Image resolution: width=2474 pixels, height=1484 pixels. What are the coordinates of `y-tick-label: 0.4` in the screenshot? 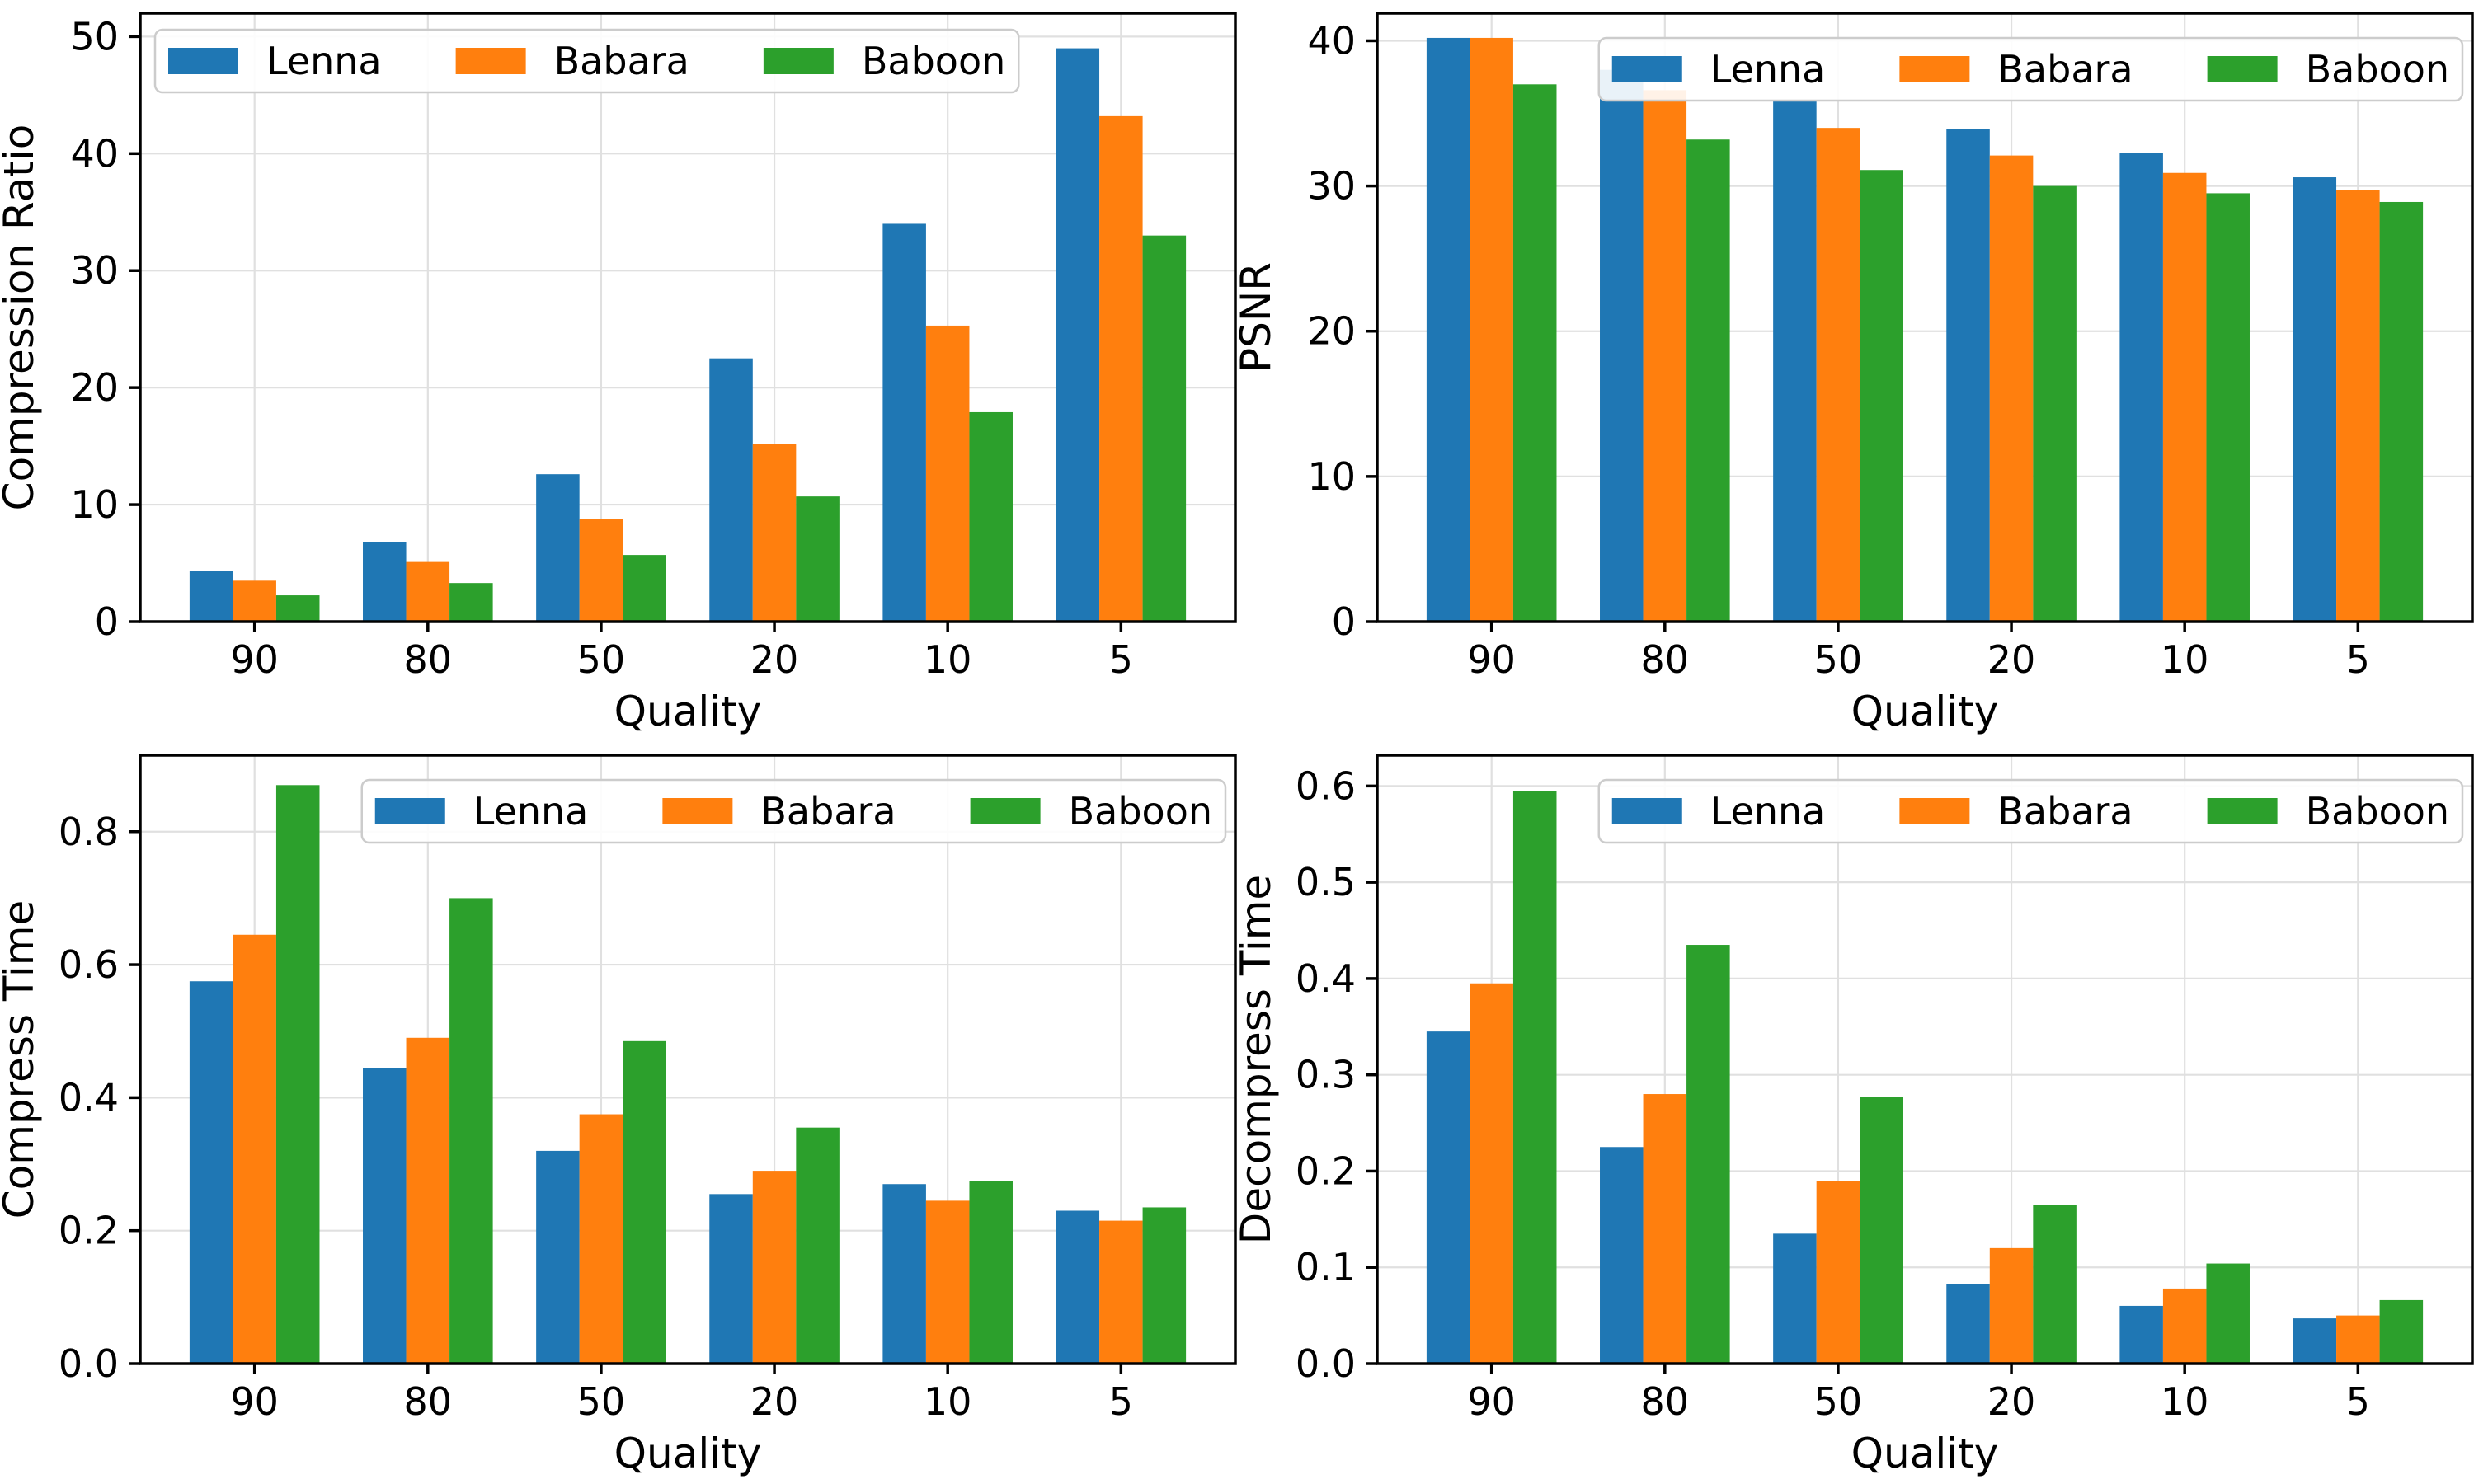 It's located at (89, 1097).